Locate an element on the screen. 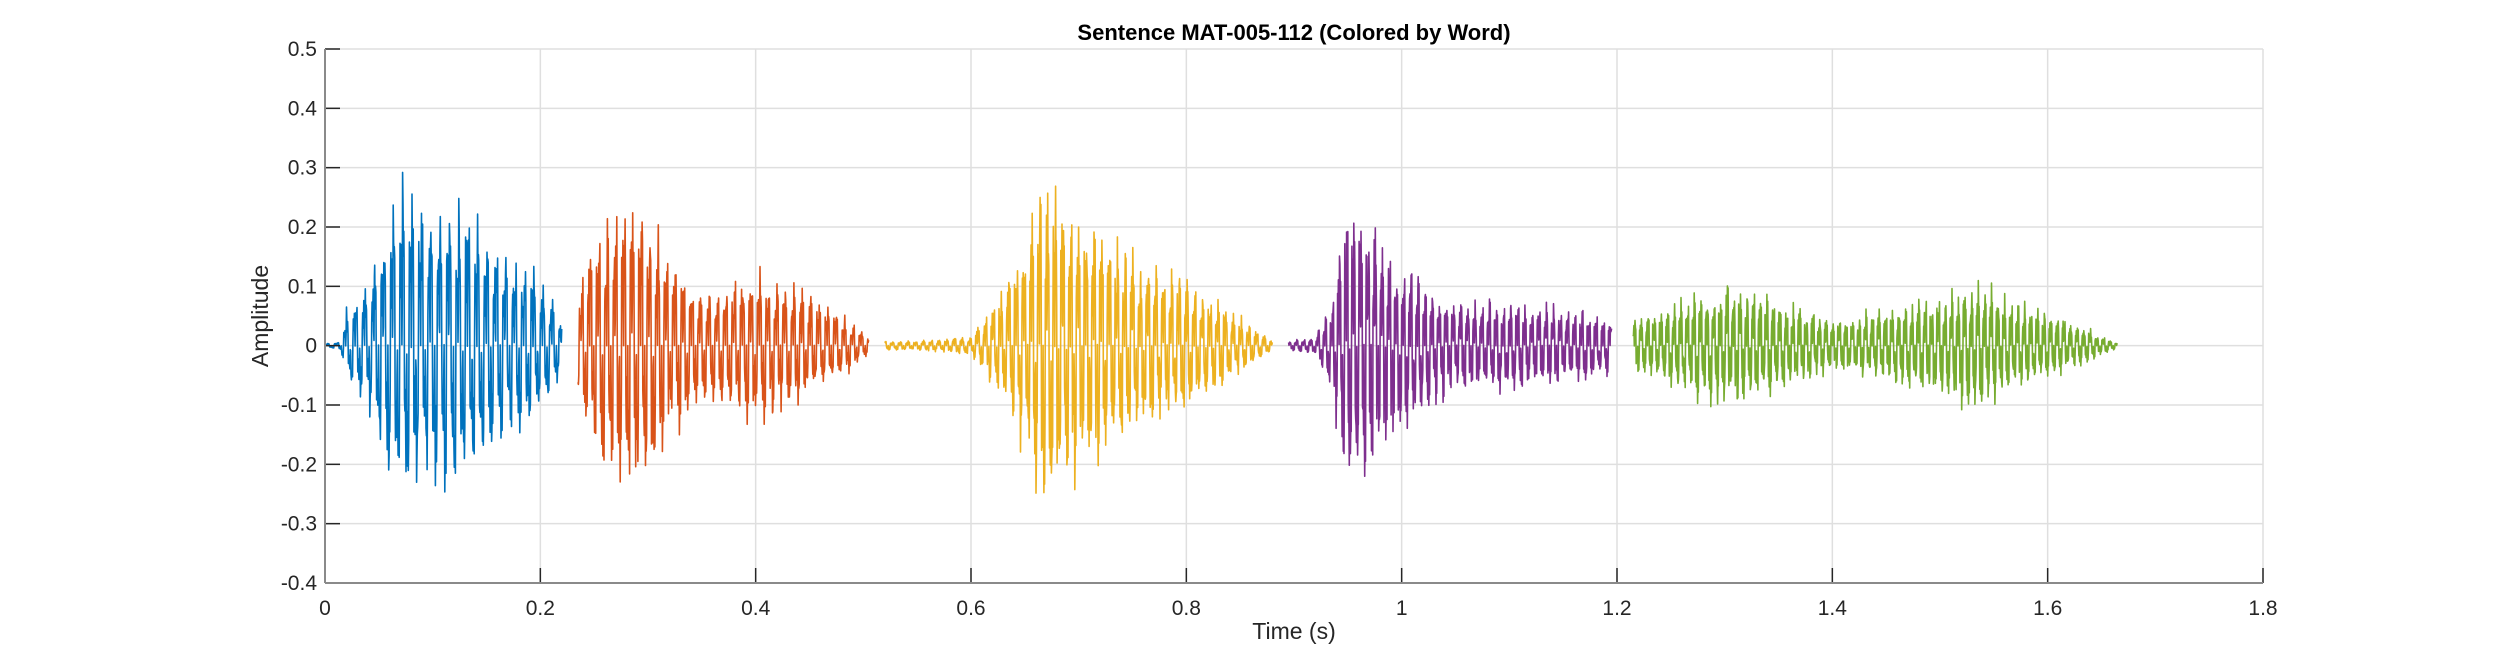 Image resolution: width=2500 pixels, height=657 pixels. x-tick-label: 1.2 is located at coordinates (1616, 608).